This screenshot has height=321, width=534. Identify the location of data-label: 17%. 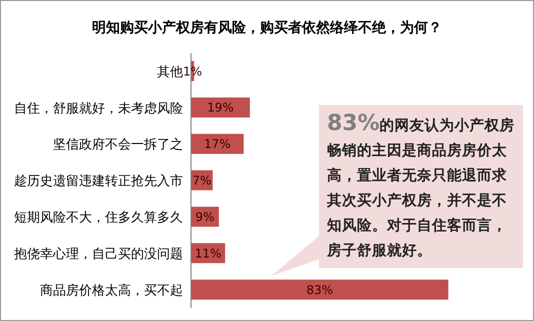
(217, 144).